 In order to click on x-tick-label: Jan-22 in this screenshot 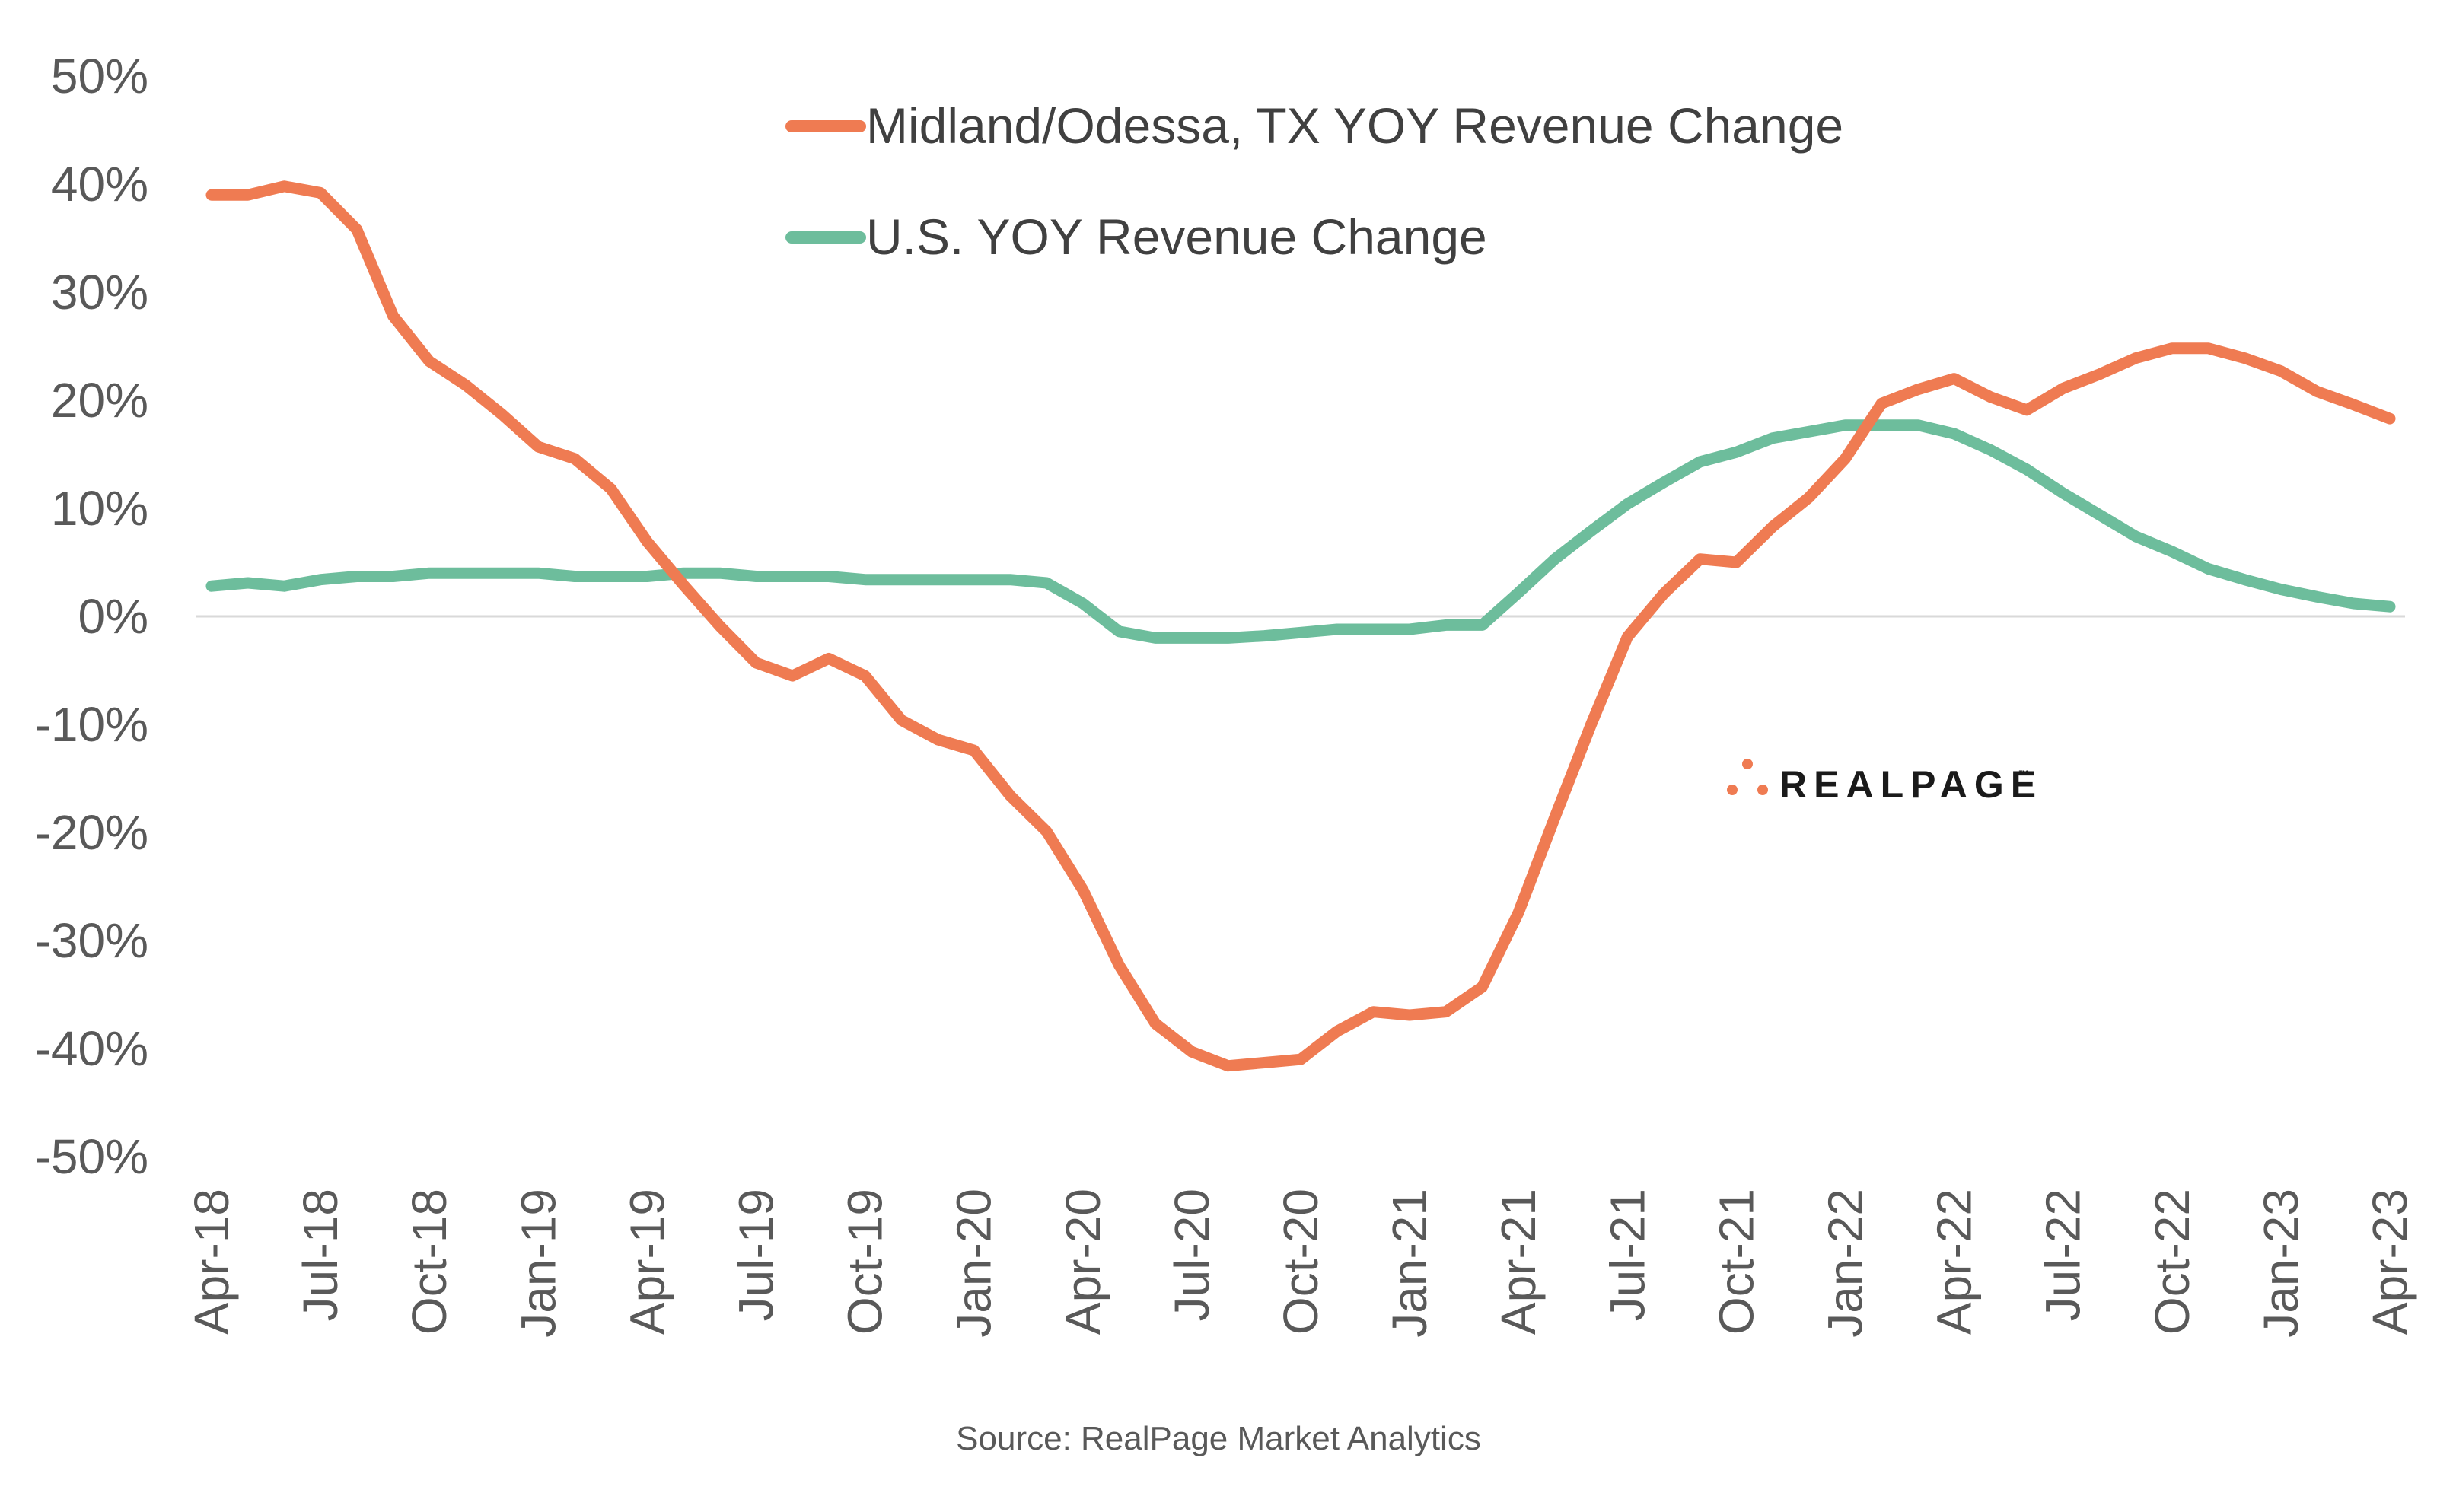, I will do `click(1845, 1263)`.